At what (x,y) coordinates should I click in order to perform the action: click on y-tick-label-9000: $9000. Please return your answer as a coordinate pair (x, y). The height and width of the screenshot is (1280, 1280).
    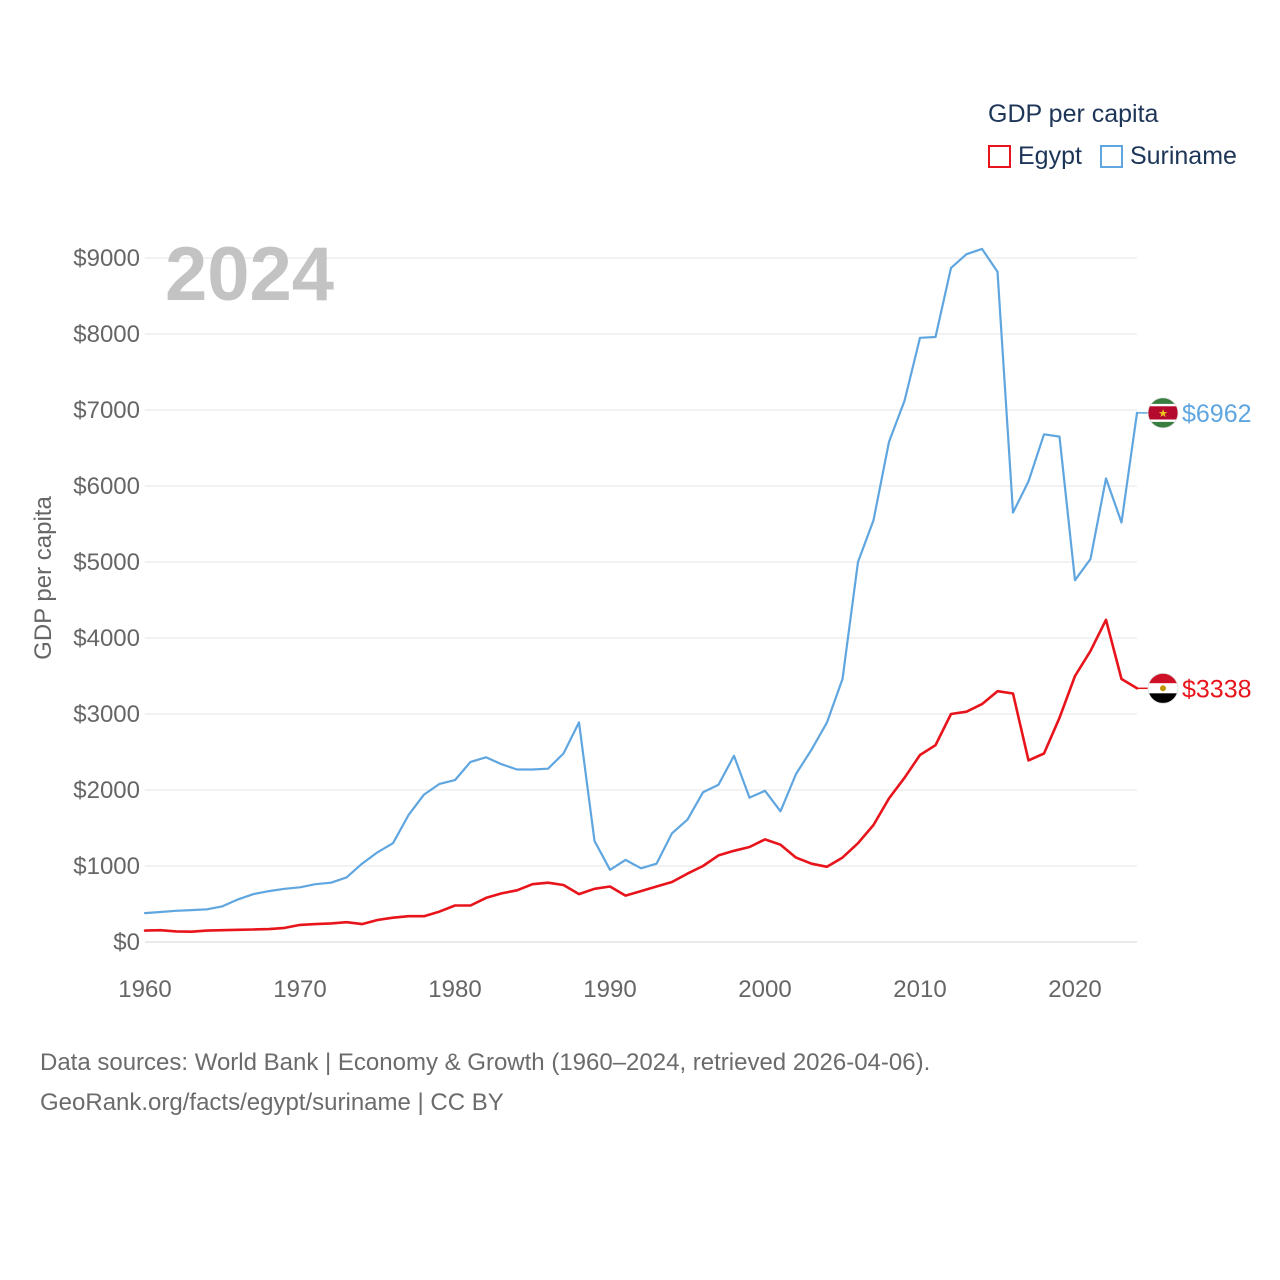
    Looking at the image, I should click on (106, 258).